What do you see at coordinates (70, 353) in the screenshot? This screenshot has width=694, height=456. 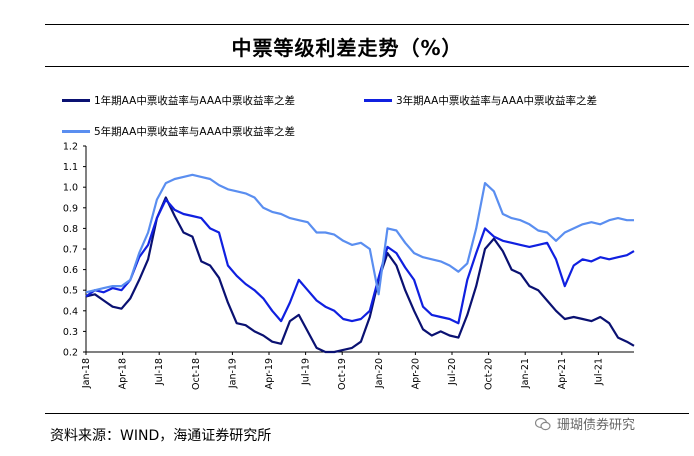 I see `y-tick-label: 0.2` at bounding box center [70, 353].